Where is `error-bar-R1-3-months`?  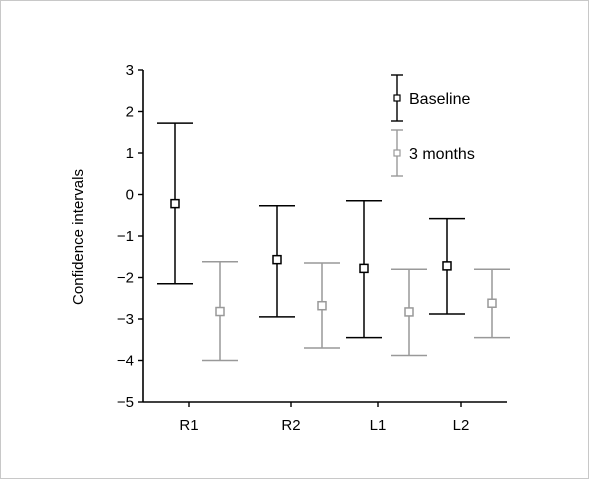
error-bar-R1-3-months is located at coordinates (220, 311).